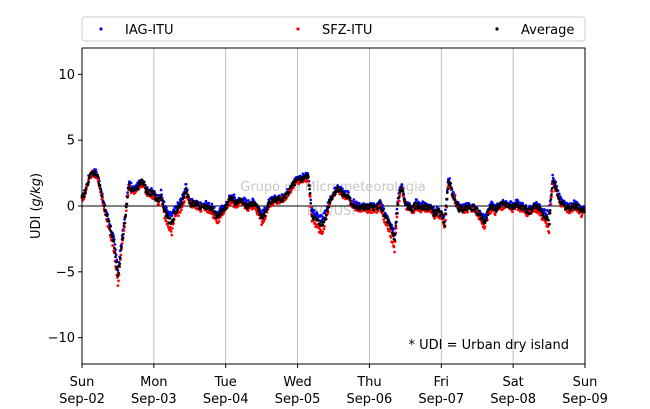 The image size is (650, 409). I want to click on x-tick-label-day: Wed, so click(297, 382).